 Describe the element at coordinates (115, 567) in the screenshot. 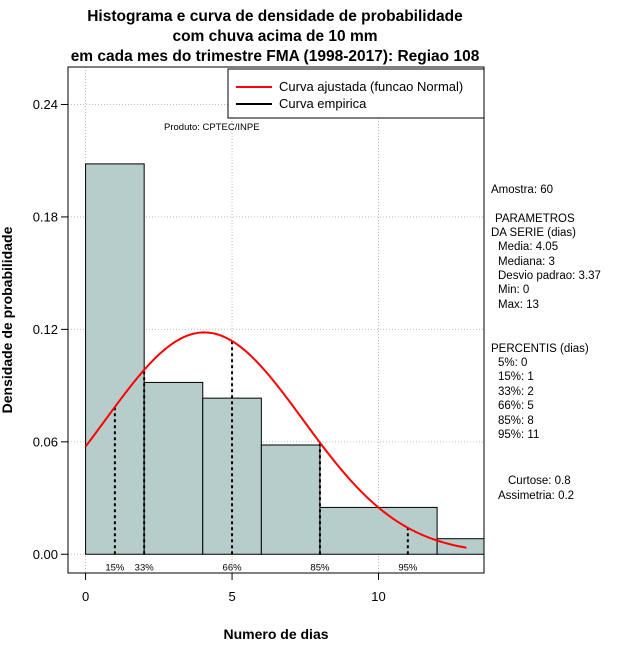

I see `percentile-label: 15%` at that location.